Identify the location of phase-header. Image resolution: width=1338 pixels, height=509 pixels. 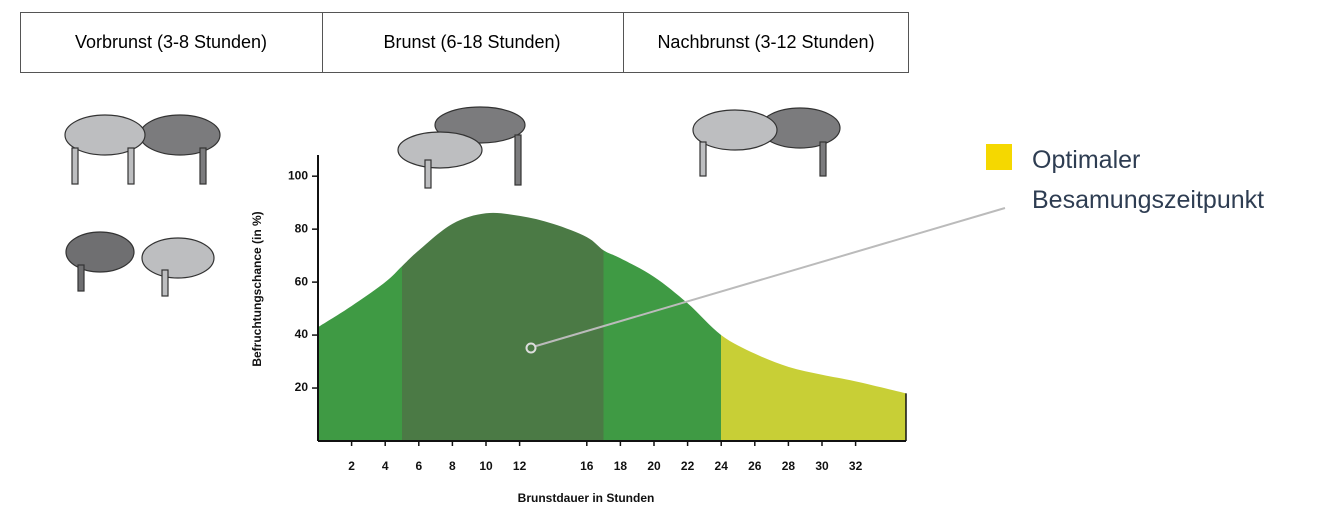
(464, 42).